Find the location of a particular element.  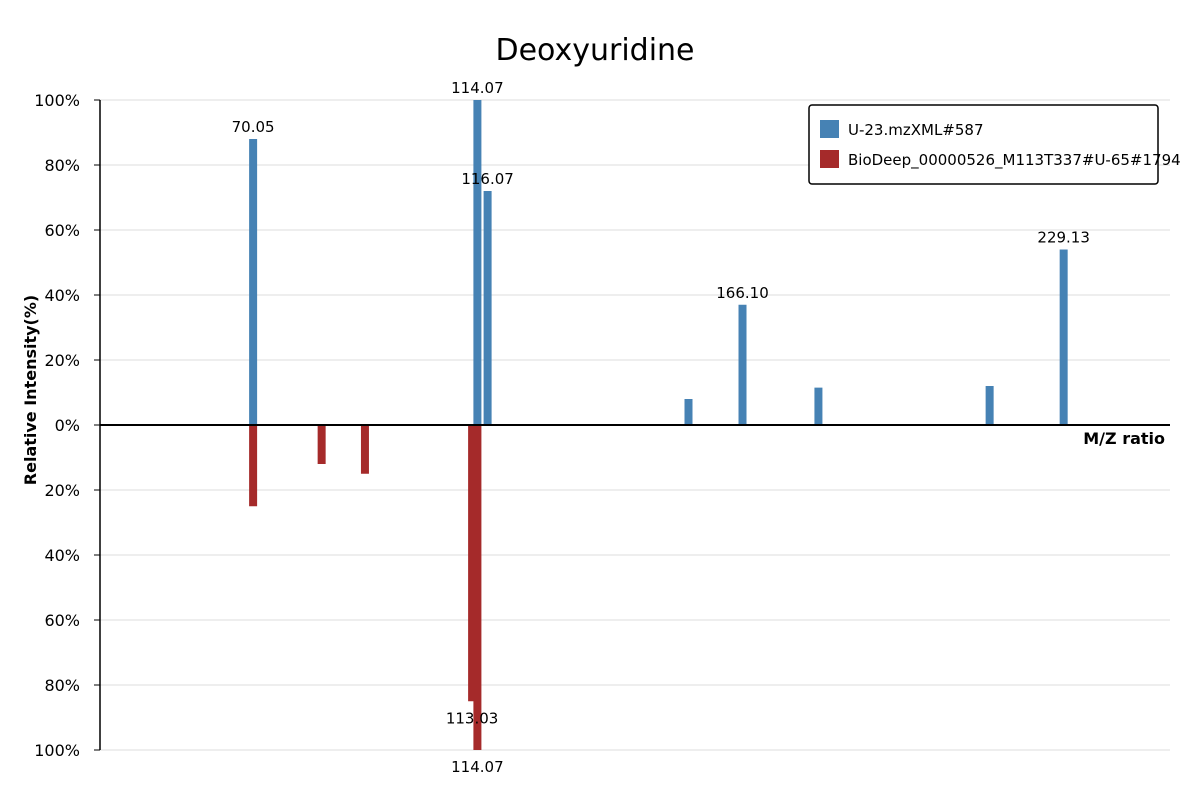

x-axis-title: M/Z ratio is located at coordinates (1124, 438).